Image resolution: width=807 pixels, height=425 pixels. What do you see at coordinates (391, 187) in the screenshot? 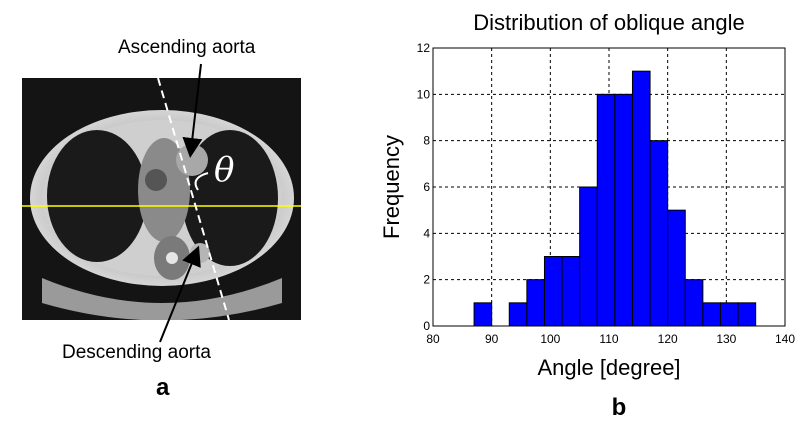
I see `y-axis-label: Frequency` at bounding box center [391, 187].